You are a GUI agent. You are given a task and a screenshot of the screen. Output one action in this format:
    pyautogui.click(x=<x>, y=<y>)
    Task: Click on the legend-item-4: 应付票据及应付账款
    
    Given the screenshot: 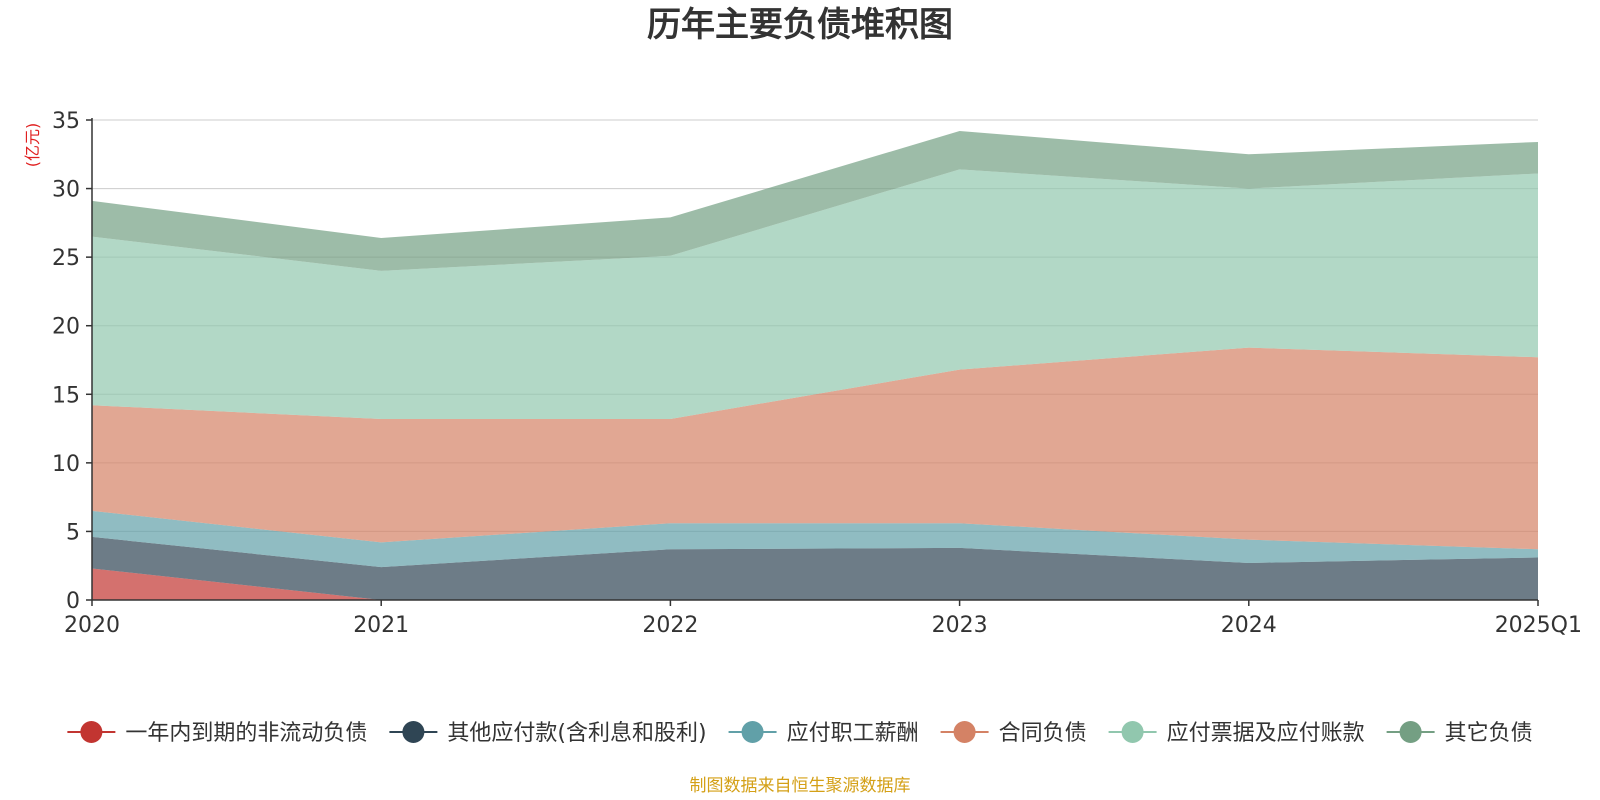 What is the action you would take?
    pyautogui.click(x=1236, y=733)
    